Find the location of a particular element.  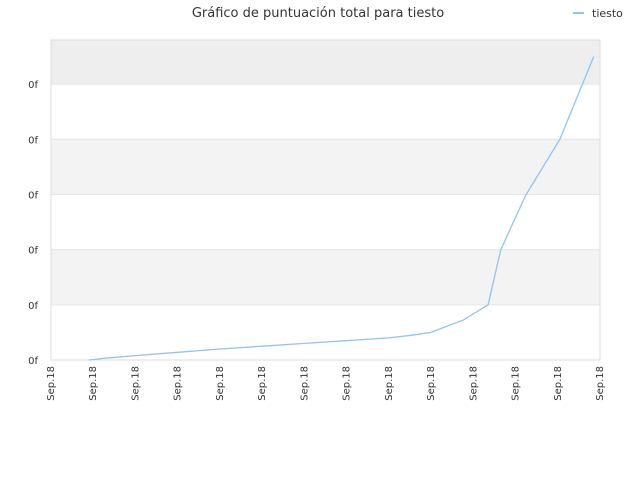

legend-label: tiesto is located at coordinates (607, 13).